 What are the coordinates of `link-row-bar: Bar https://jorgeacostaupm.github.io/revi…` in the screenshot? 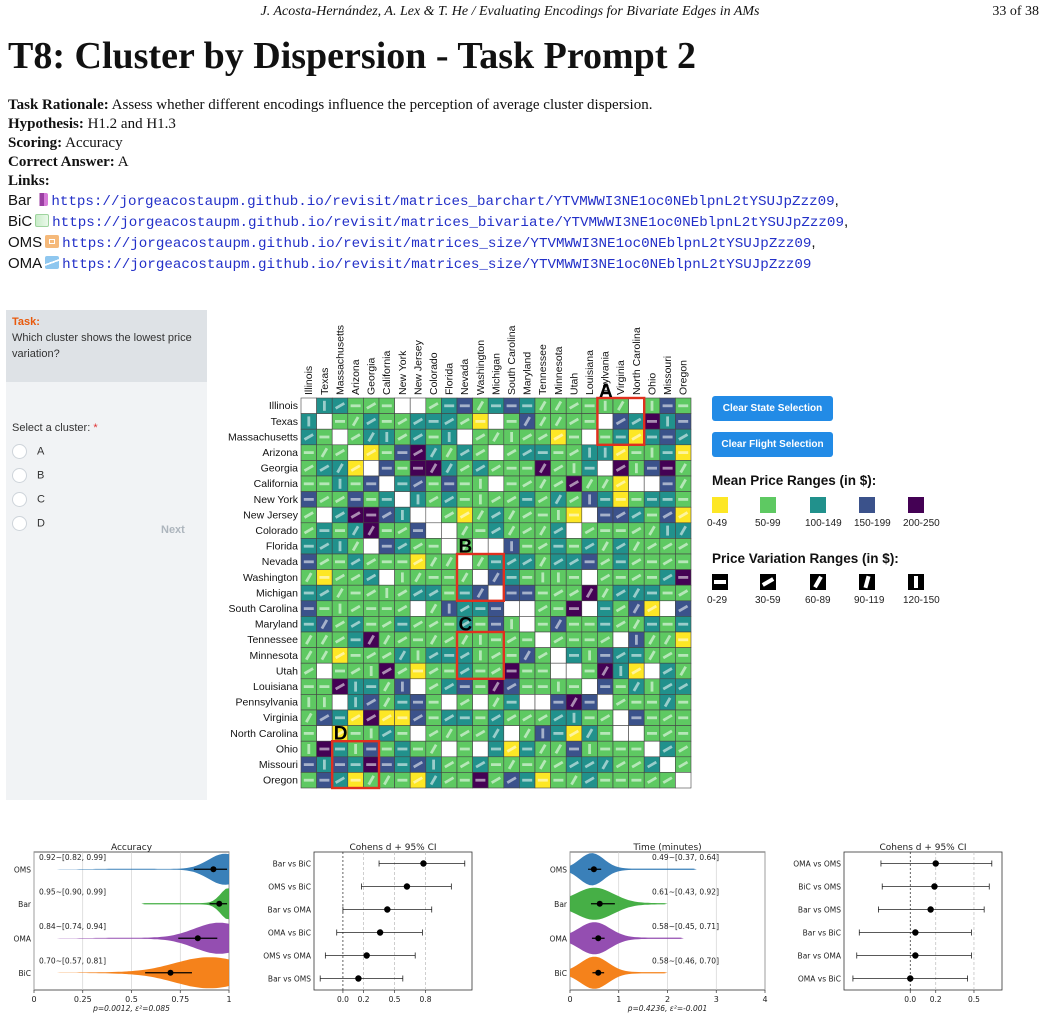 It's located at (530, 201).